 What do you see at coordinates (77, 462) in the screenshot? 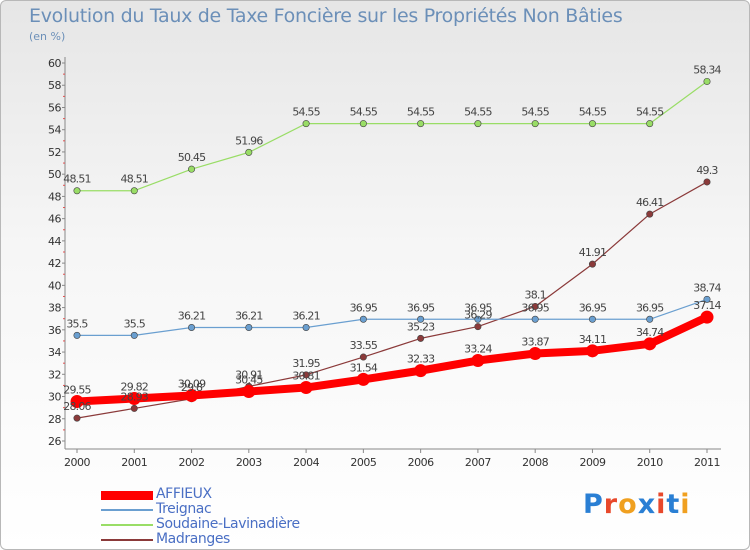
I see `x-tick-label: 2000` at bounding box center [77, 462].